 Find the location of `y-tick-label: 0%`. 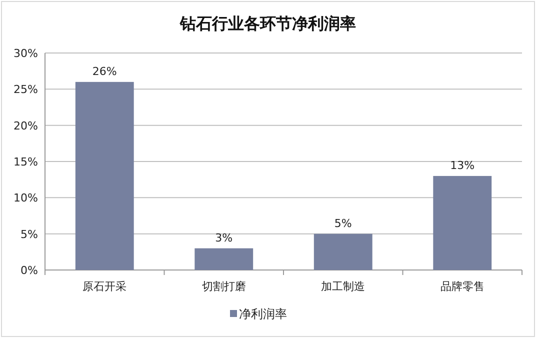

y-tick-label: 0% is located at coordinates (29, 270).